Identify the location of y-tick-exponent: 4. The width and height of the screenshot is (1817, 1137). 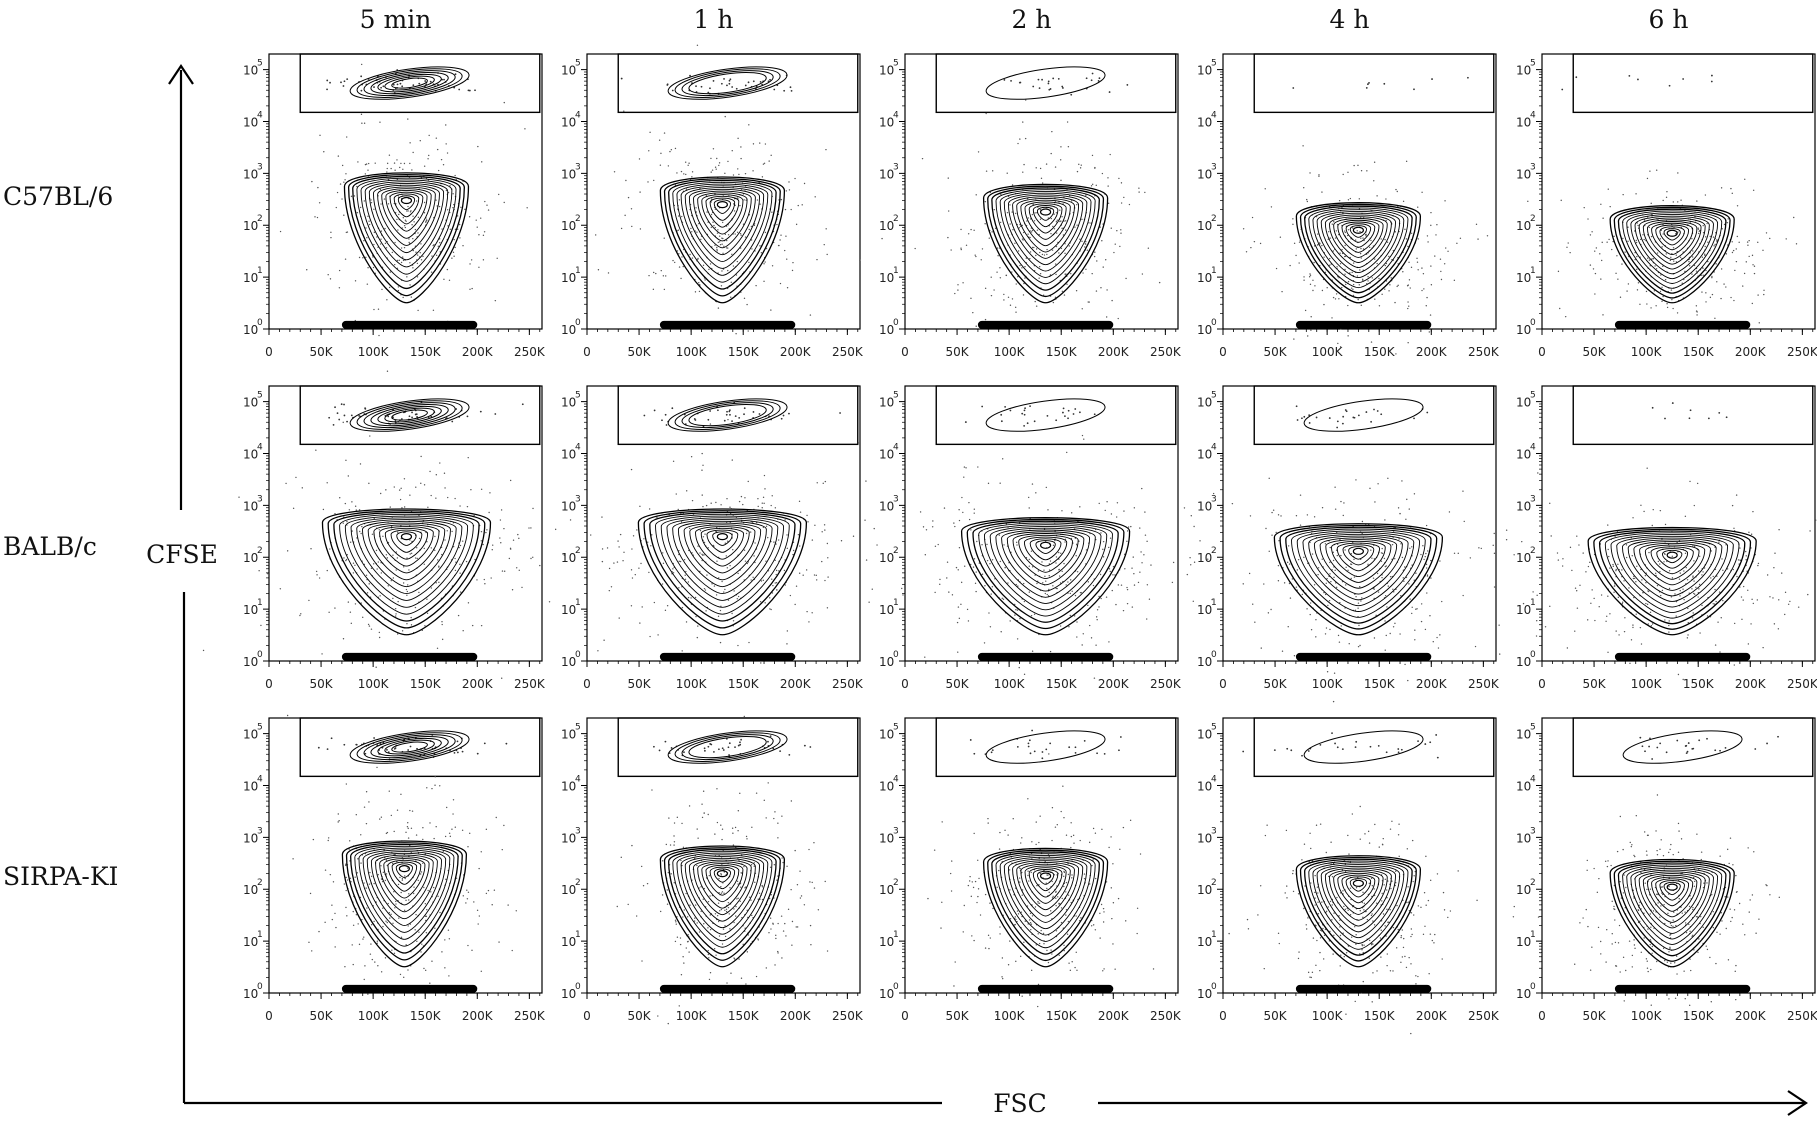
(578, 115).